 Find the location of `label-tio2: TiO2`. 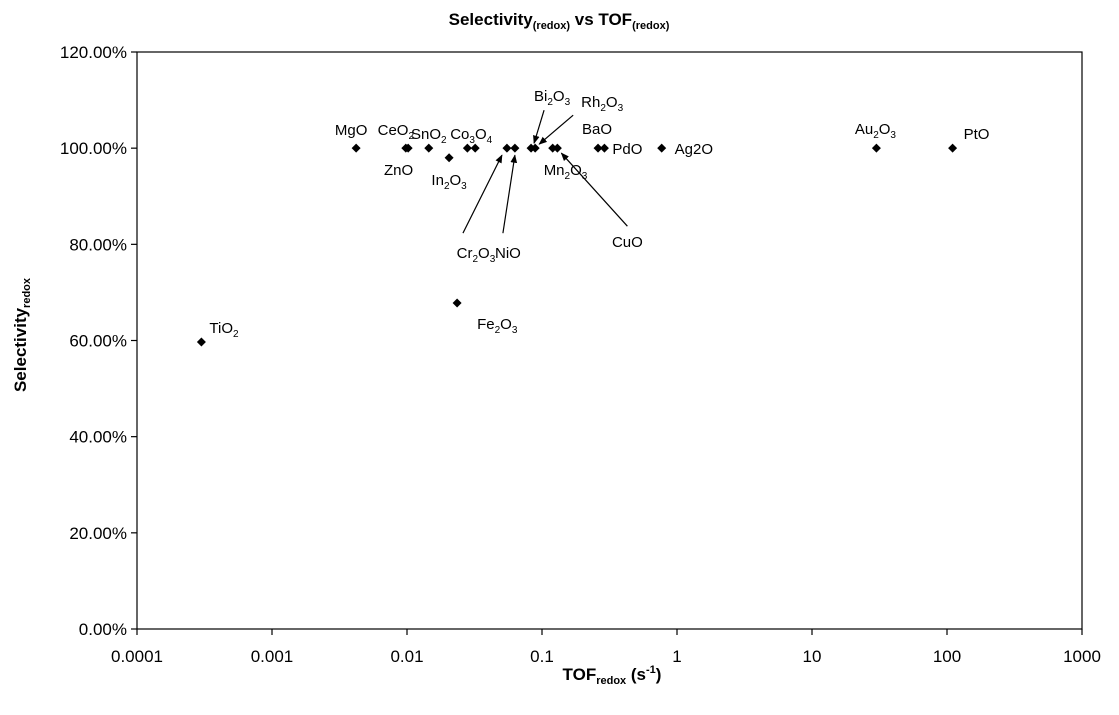

label-tio2: TiO2 is located at coordinates (224, 330).